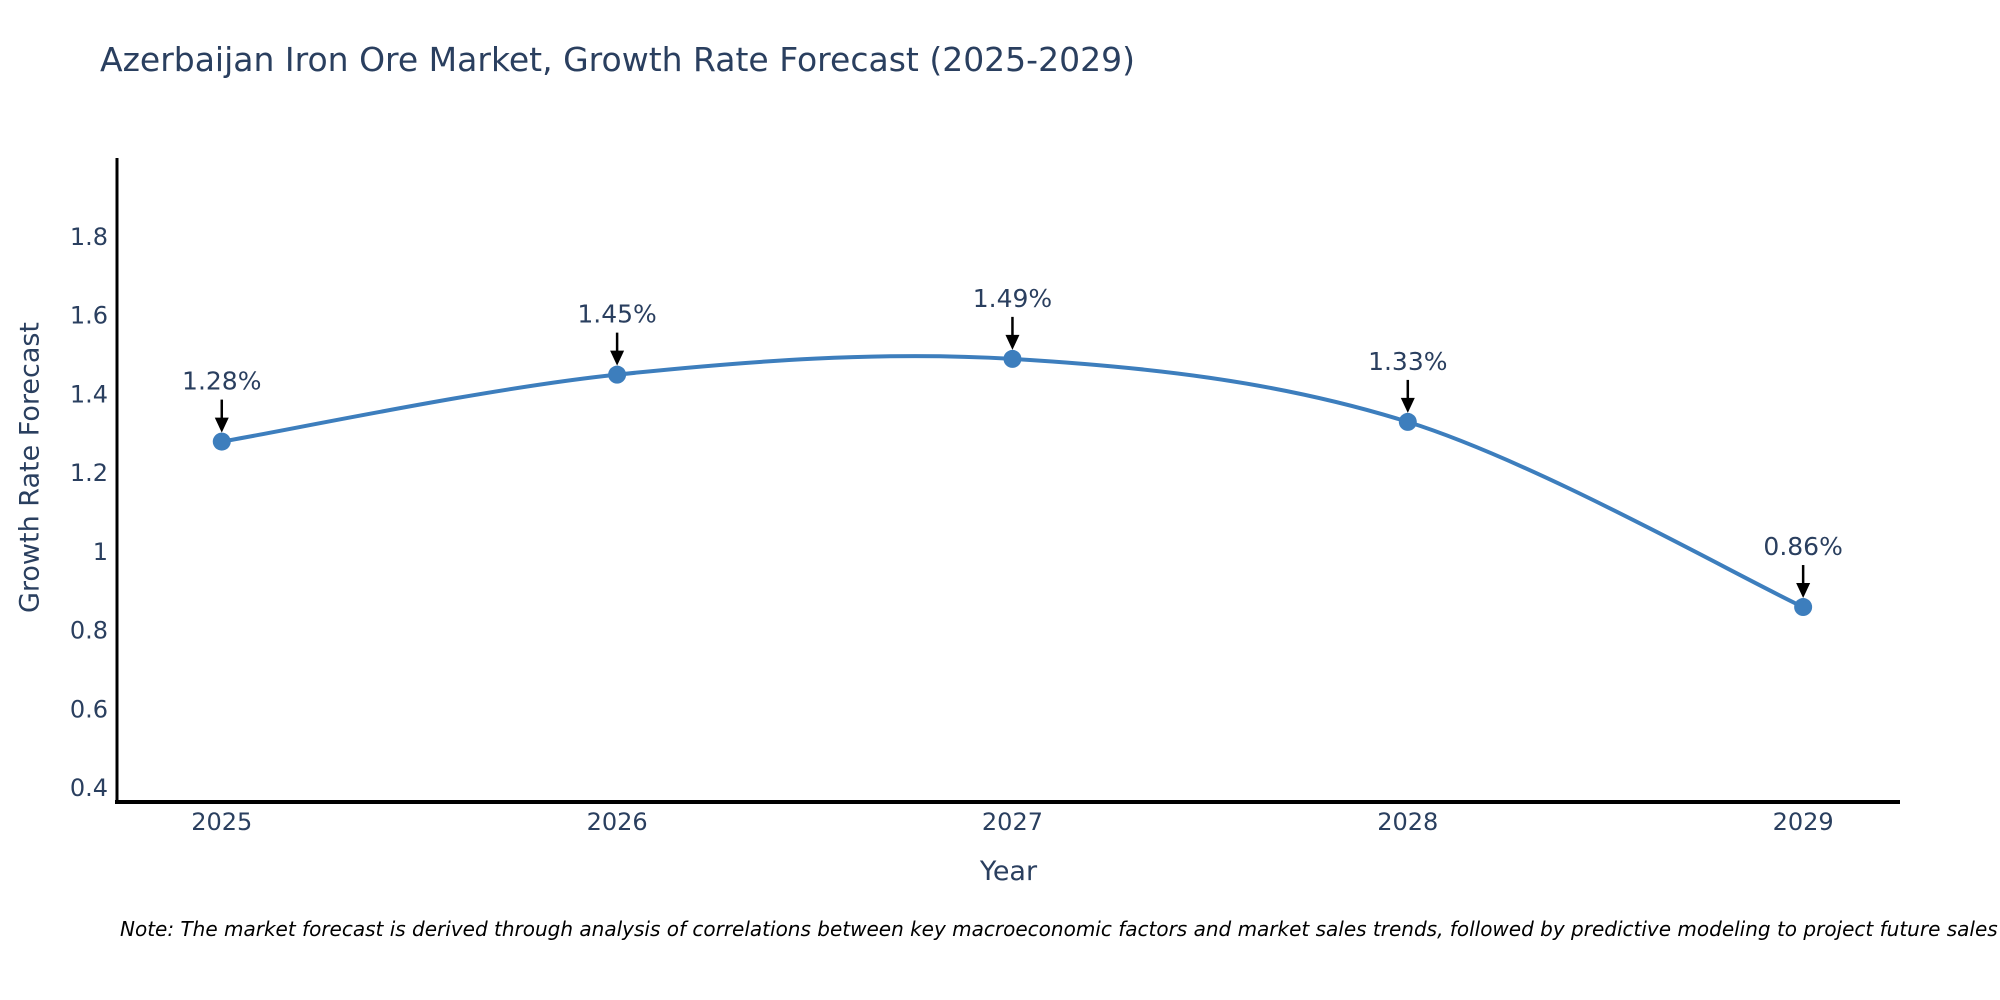 The height and width of the screenshot is (1000, 2000). Describe the element at coordinates (1407, 822) in the screenshot. I see `x-tick-label: 2028` at that location.